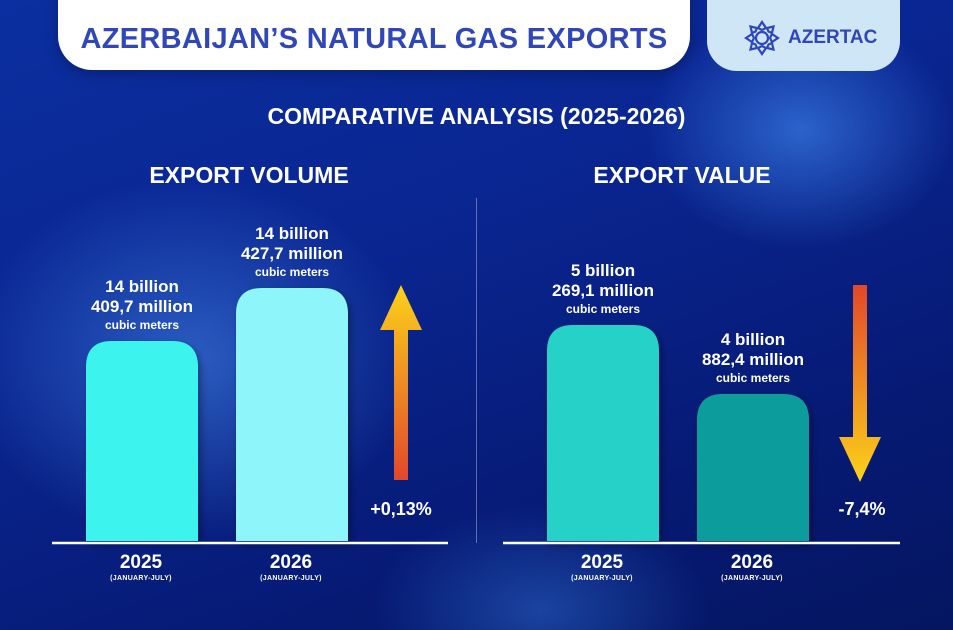  What do you see at coordinates (476, 116) in the screenshot?
I see `chart-subtitle: COMPARATIVE ANALYSIS (2025-2026)` at bounding box center [476, 116].